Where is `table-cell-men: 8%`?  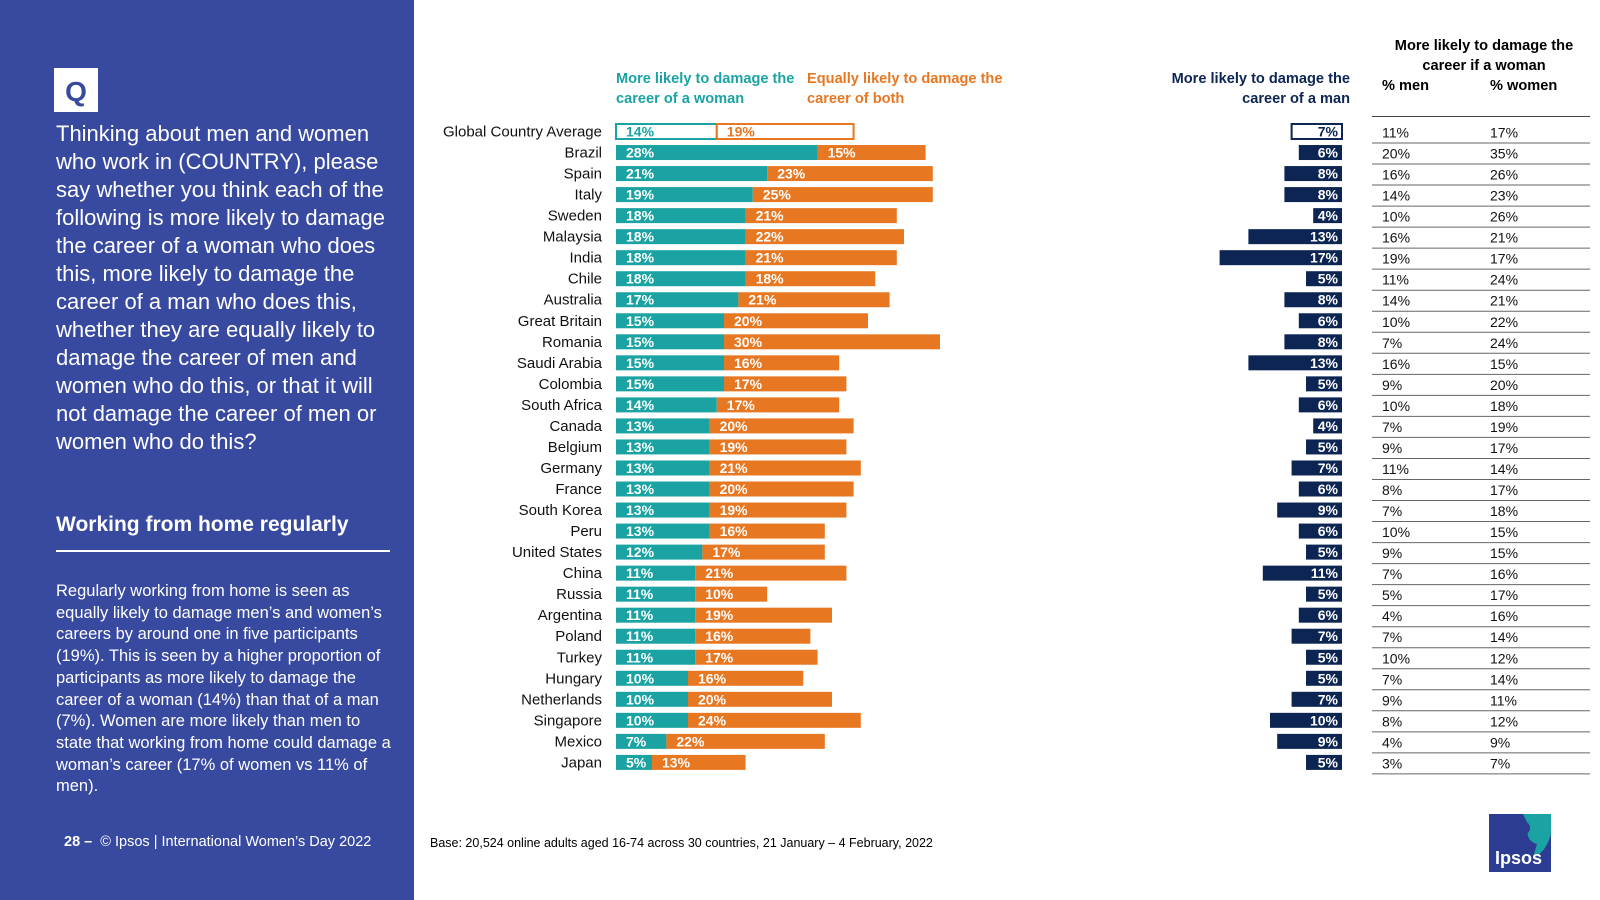 table-cell-men: 8% is located at coordinates (1392, 490).